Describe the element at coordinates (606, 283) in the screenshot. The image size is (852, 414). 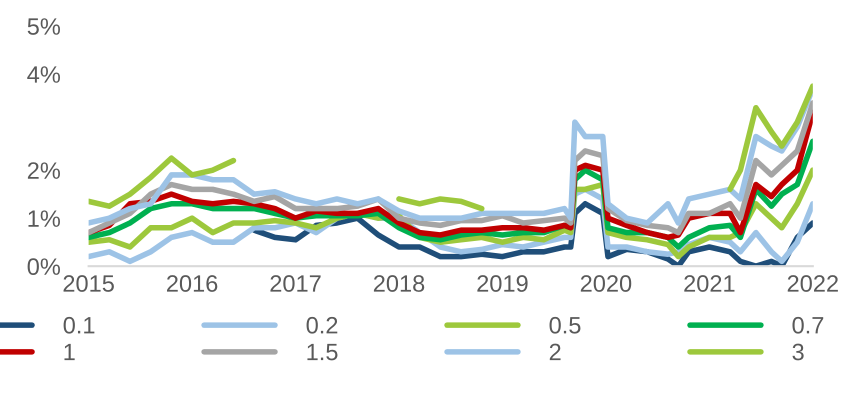
I see `x-tick-label: 2020` at that location.